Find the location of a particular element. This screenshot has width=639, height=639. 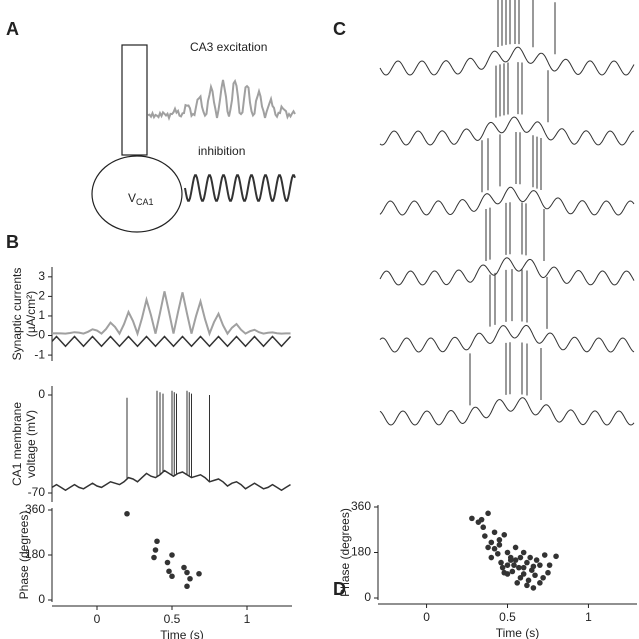

soma is located at coordinates (137, 194).